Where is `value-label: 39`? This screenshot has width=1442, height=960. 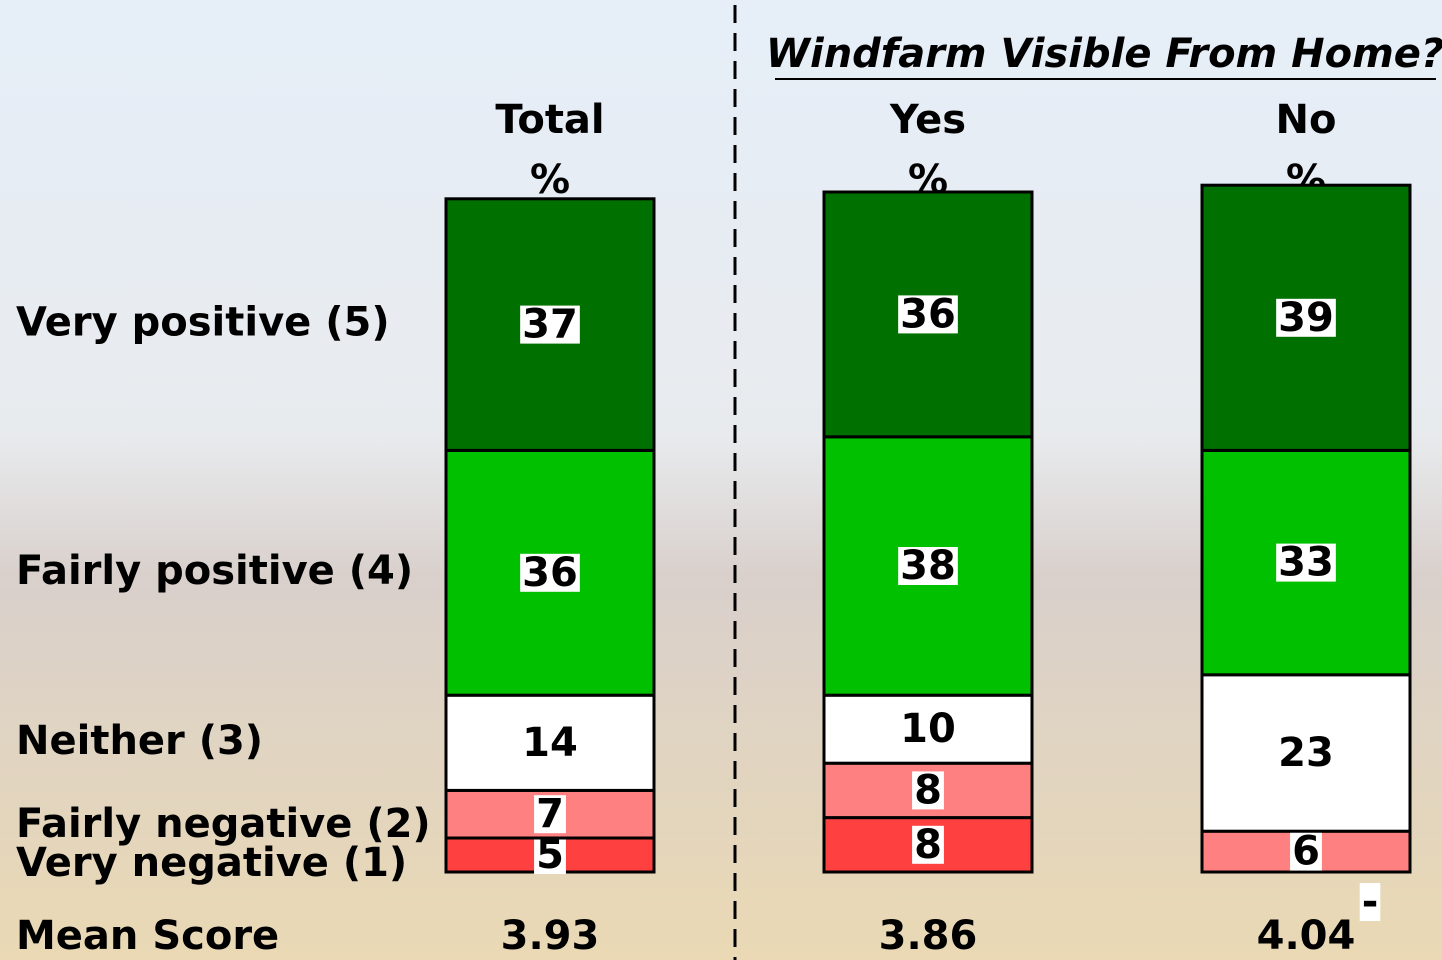
value-label: 39 is located at coordinates (1306, 318).